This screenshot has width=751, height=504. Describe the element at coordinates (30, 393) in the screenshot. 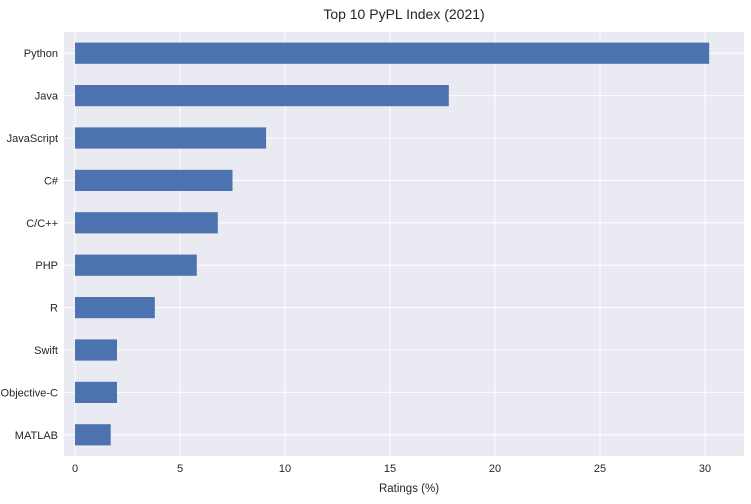

I see `y-tick-label: Objective-C` at that location.